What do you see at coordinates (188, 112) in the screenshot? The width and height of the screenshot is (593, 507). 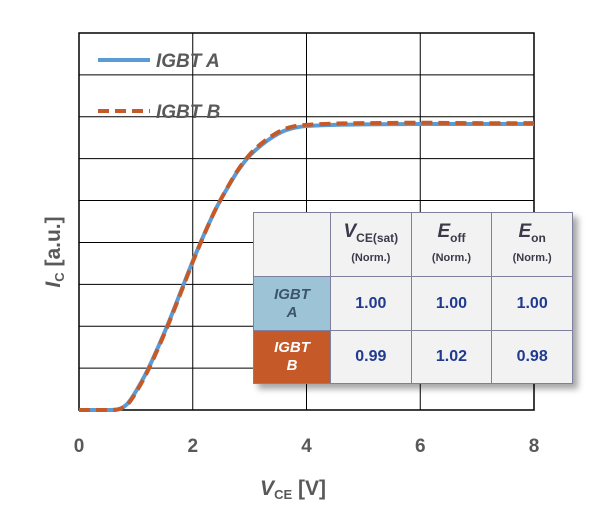 I see `legend-label-igbt-b: IGBT B` at bounding box center [188, 112].